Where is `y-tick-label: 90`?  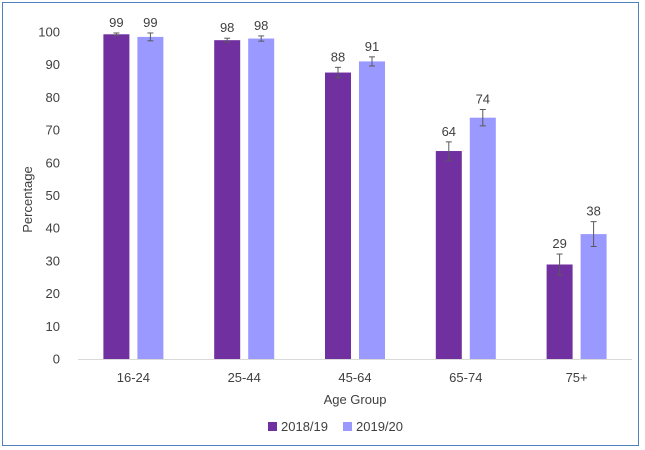
y-tick-label: 90 is located at coordinates (53, 64).